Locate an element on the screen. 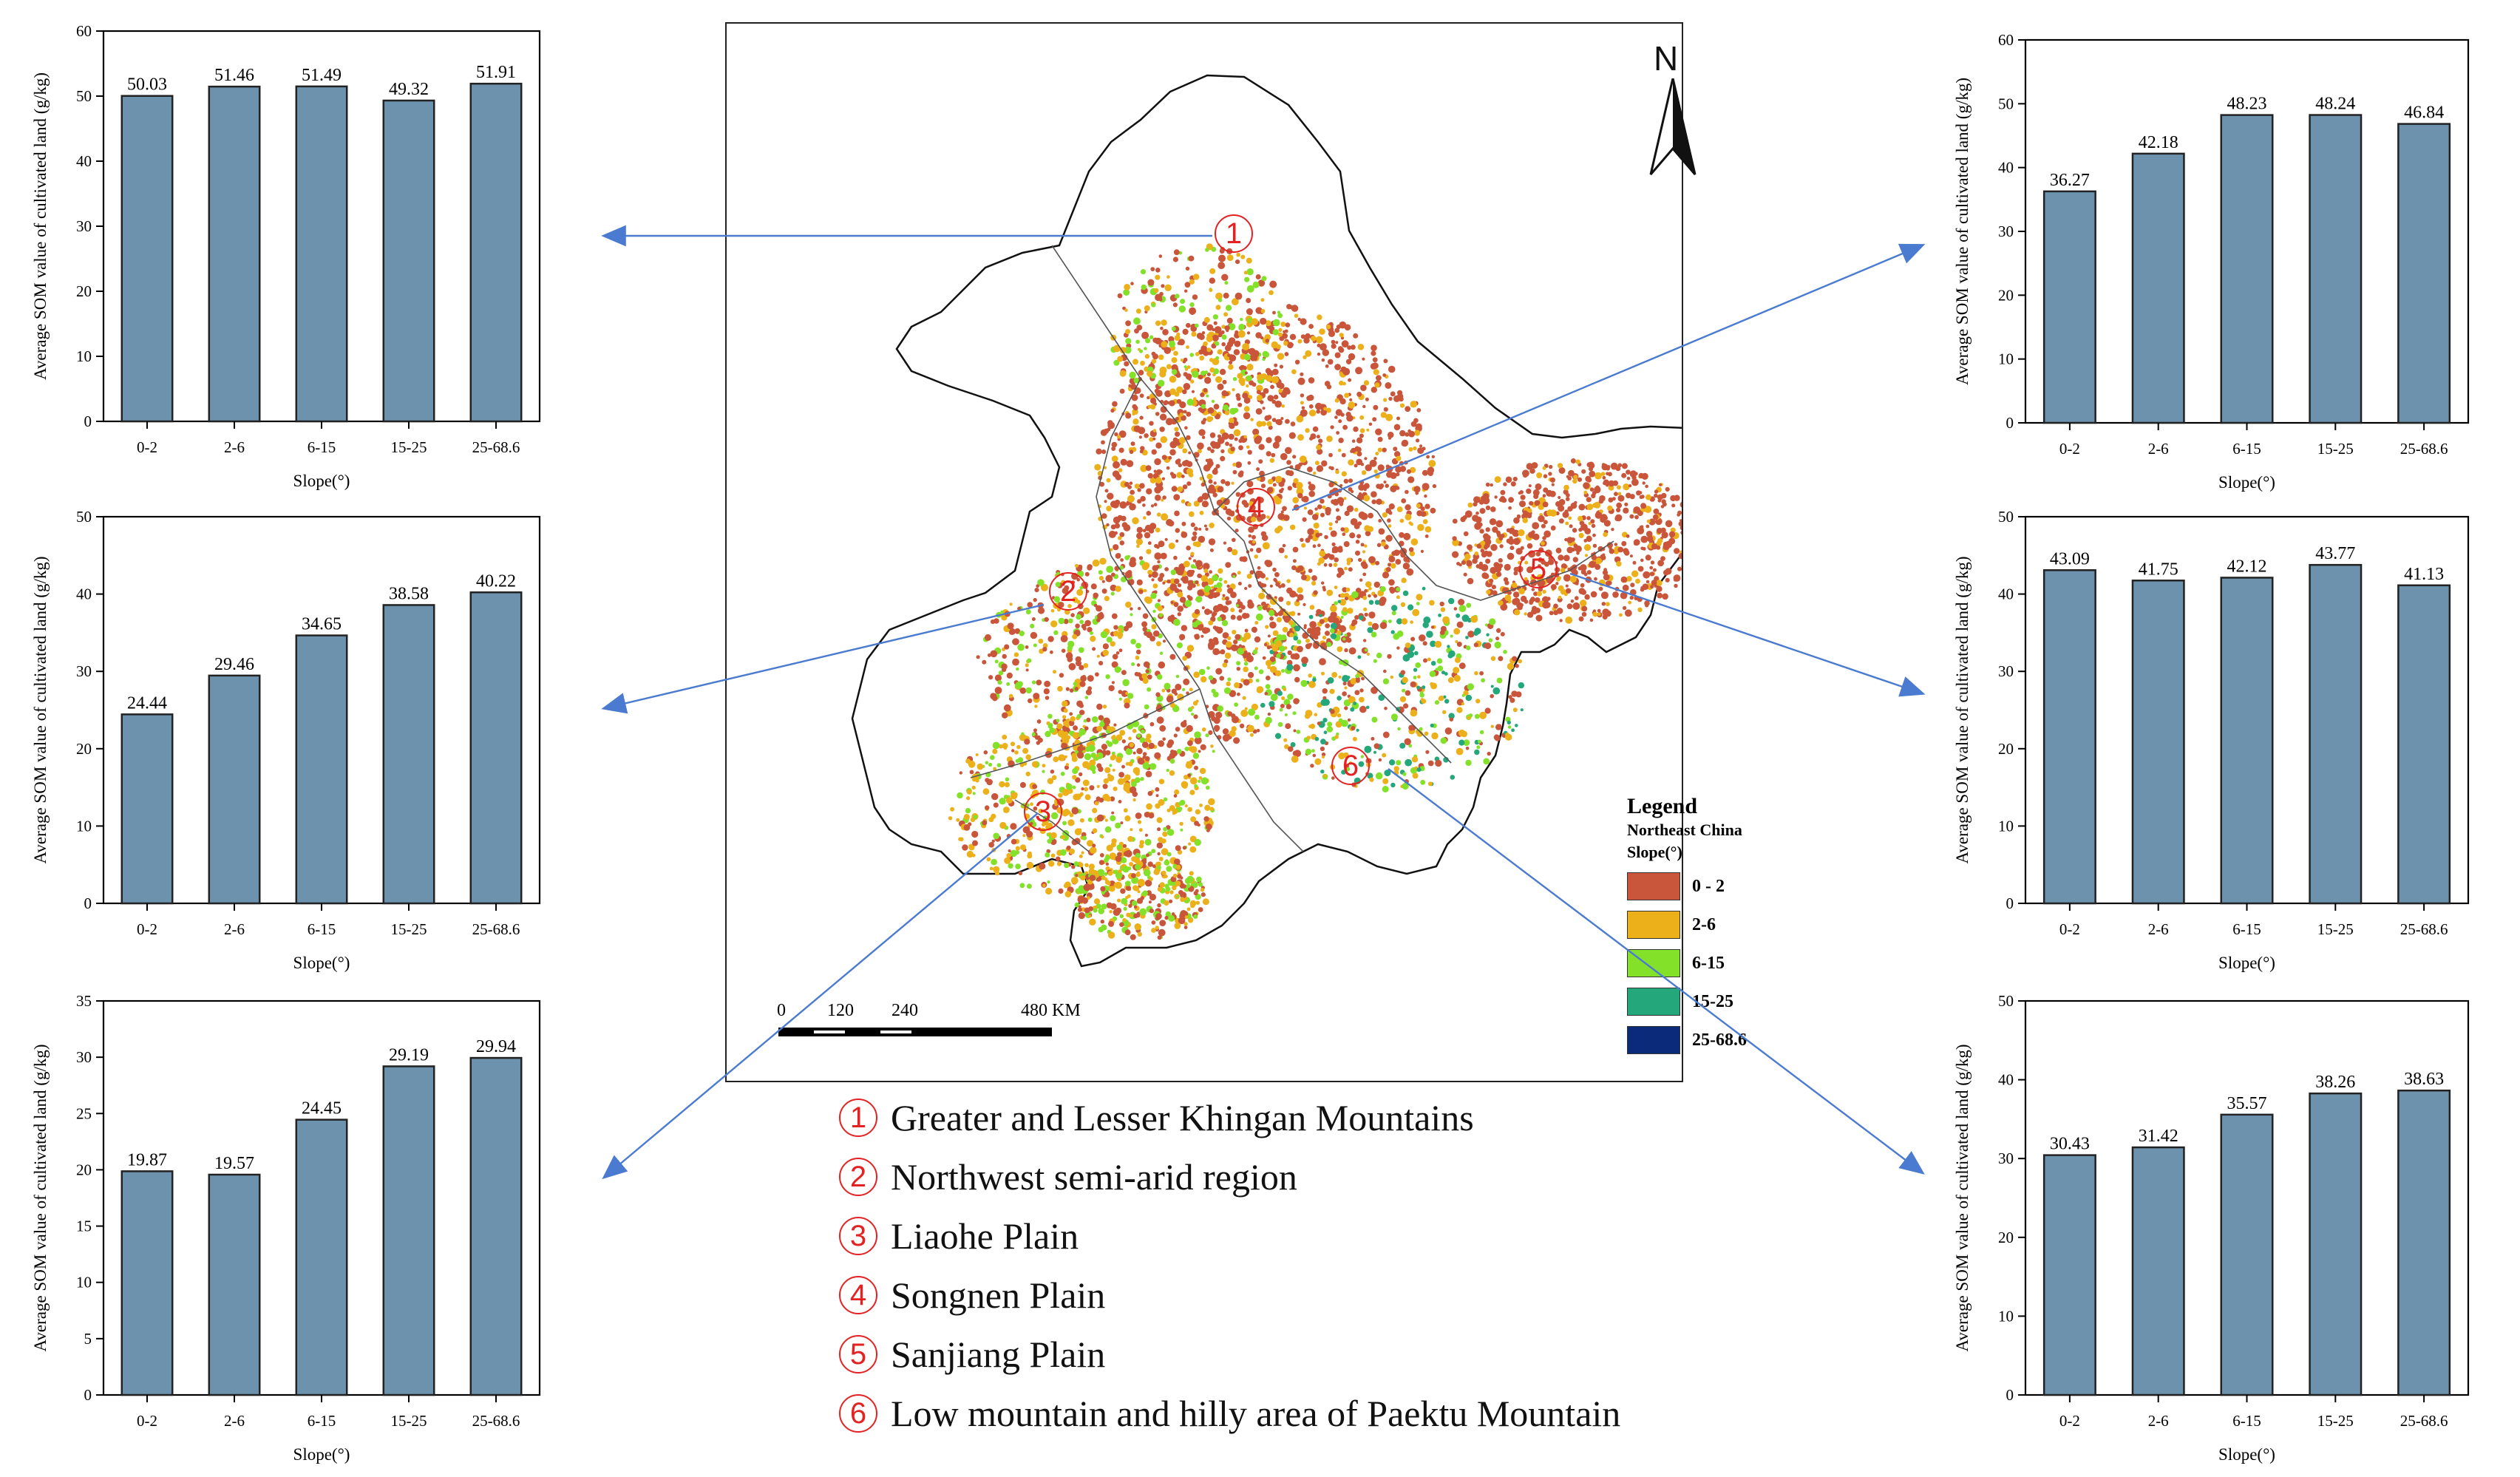 This screenshot has width=2520, height=1477. y-tick-label: 5 is located at coordinates (88, 1339).